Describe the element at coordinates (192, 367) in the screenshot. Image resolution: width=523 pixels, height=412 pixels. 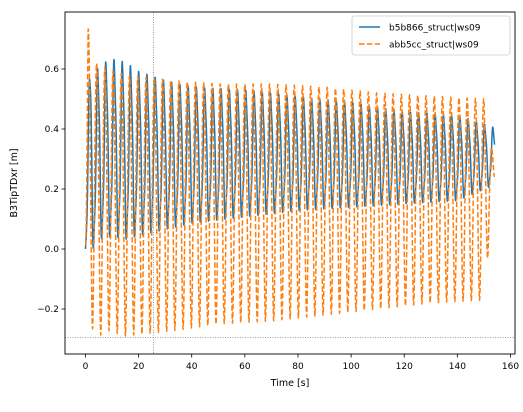
I see `x-tick-label: 40` at that location.